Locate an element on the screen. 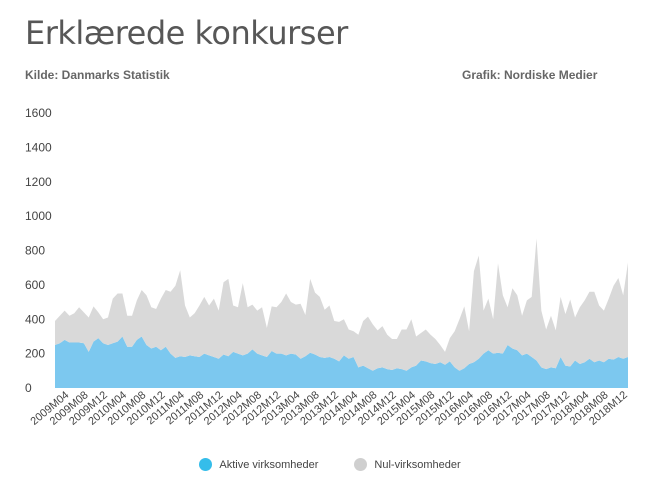  legend-item-aktive: Aktive virksomheder is located at coordinates (258, 464).